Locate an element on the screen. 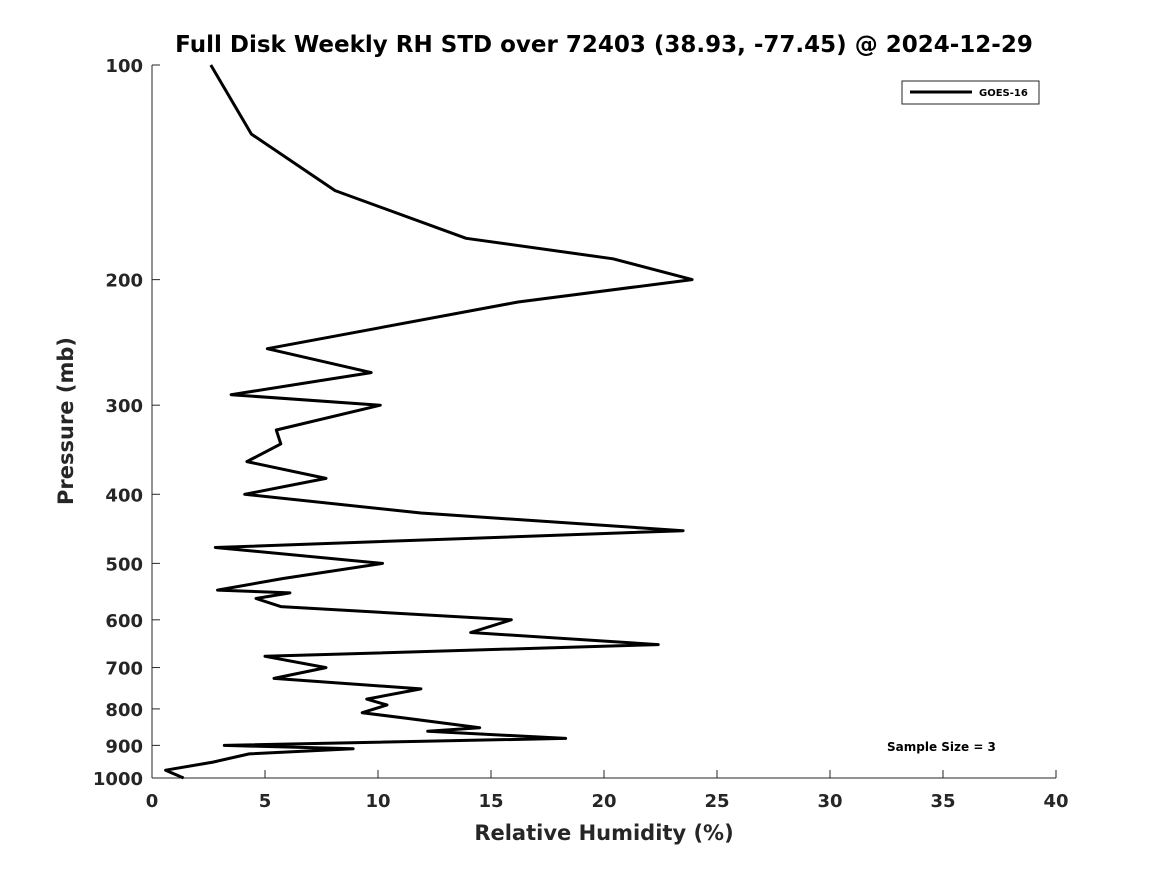 The width and height of the screenshot is (1167, 875). y-tick-label: 1000 is located at coordinates (118, 779).